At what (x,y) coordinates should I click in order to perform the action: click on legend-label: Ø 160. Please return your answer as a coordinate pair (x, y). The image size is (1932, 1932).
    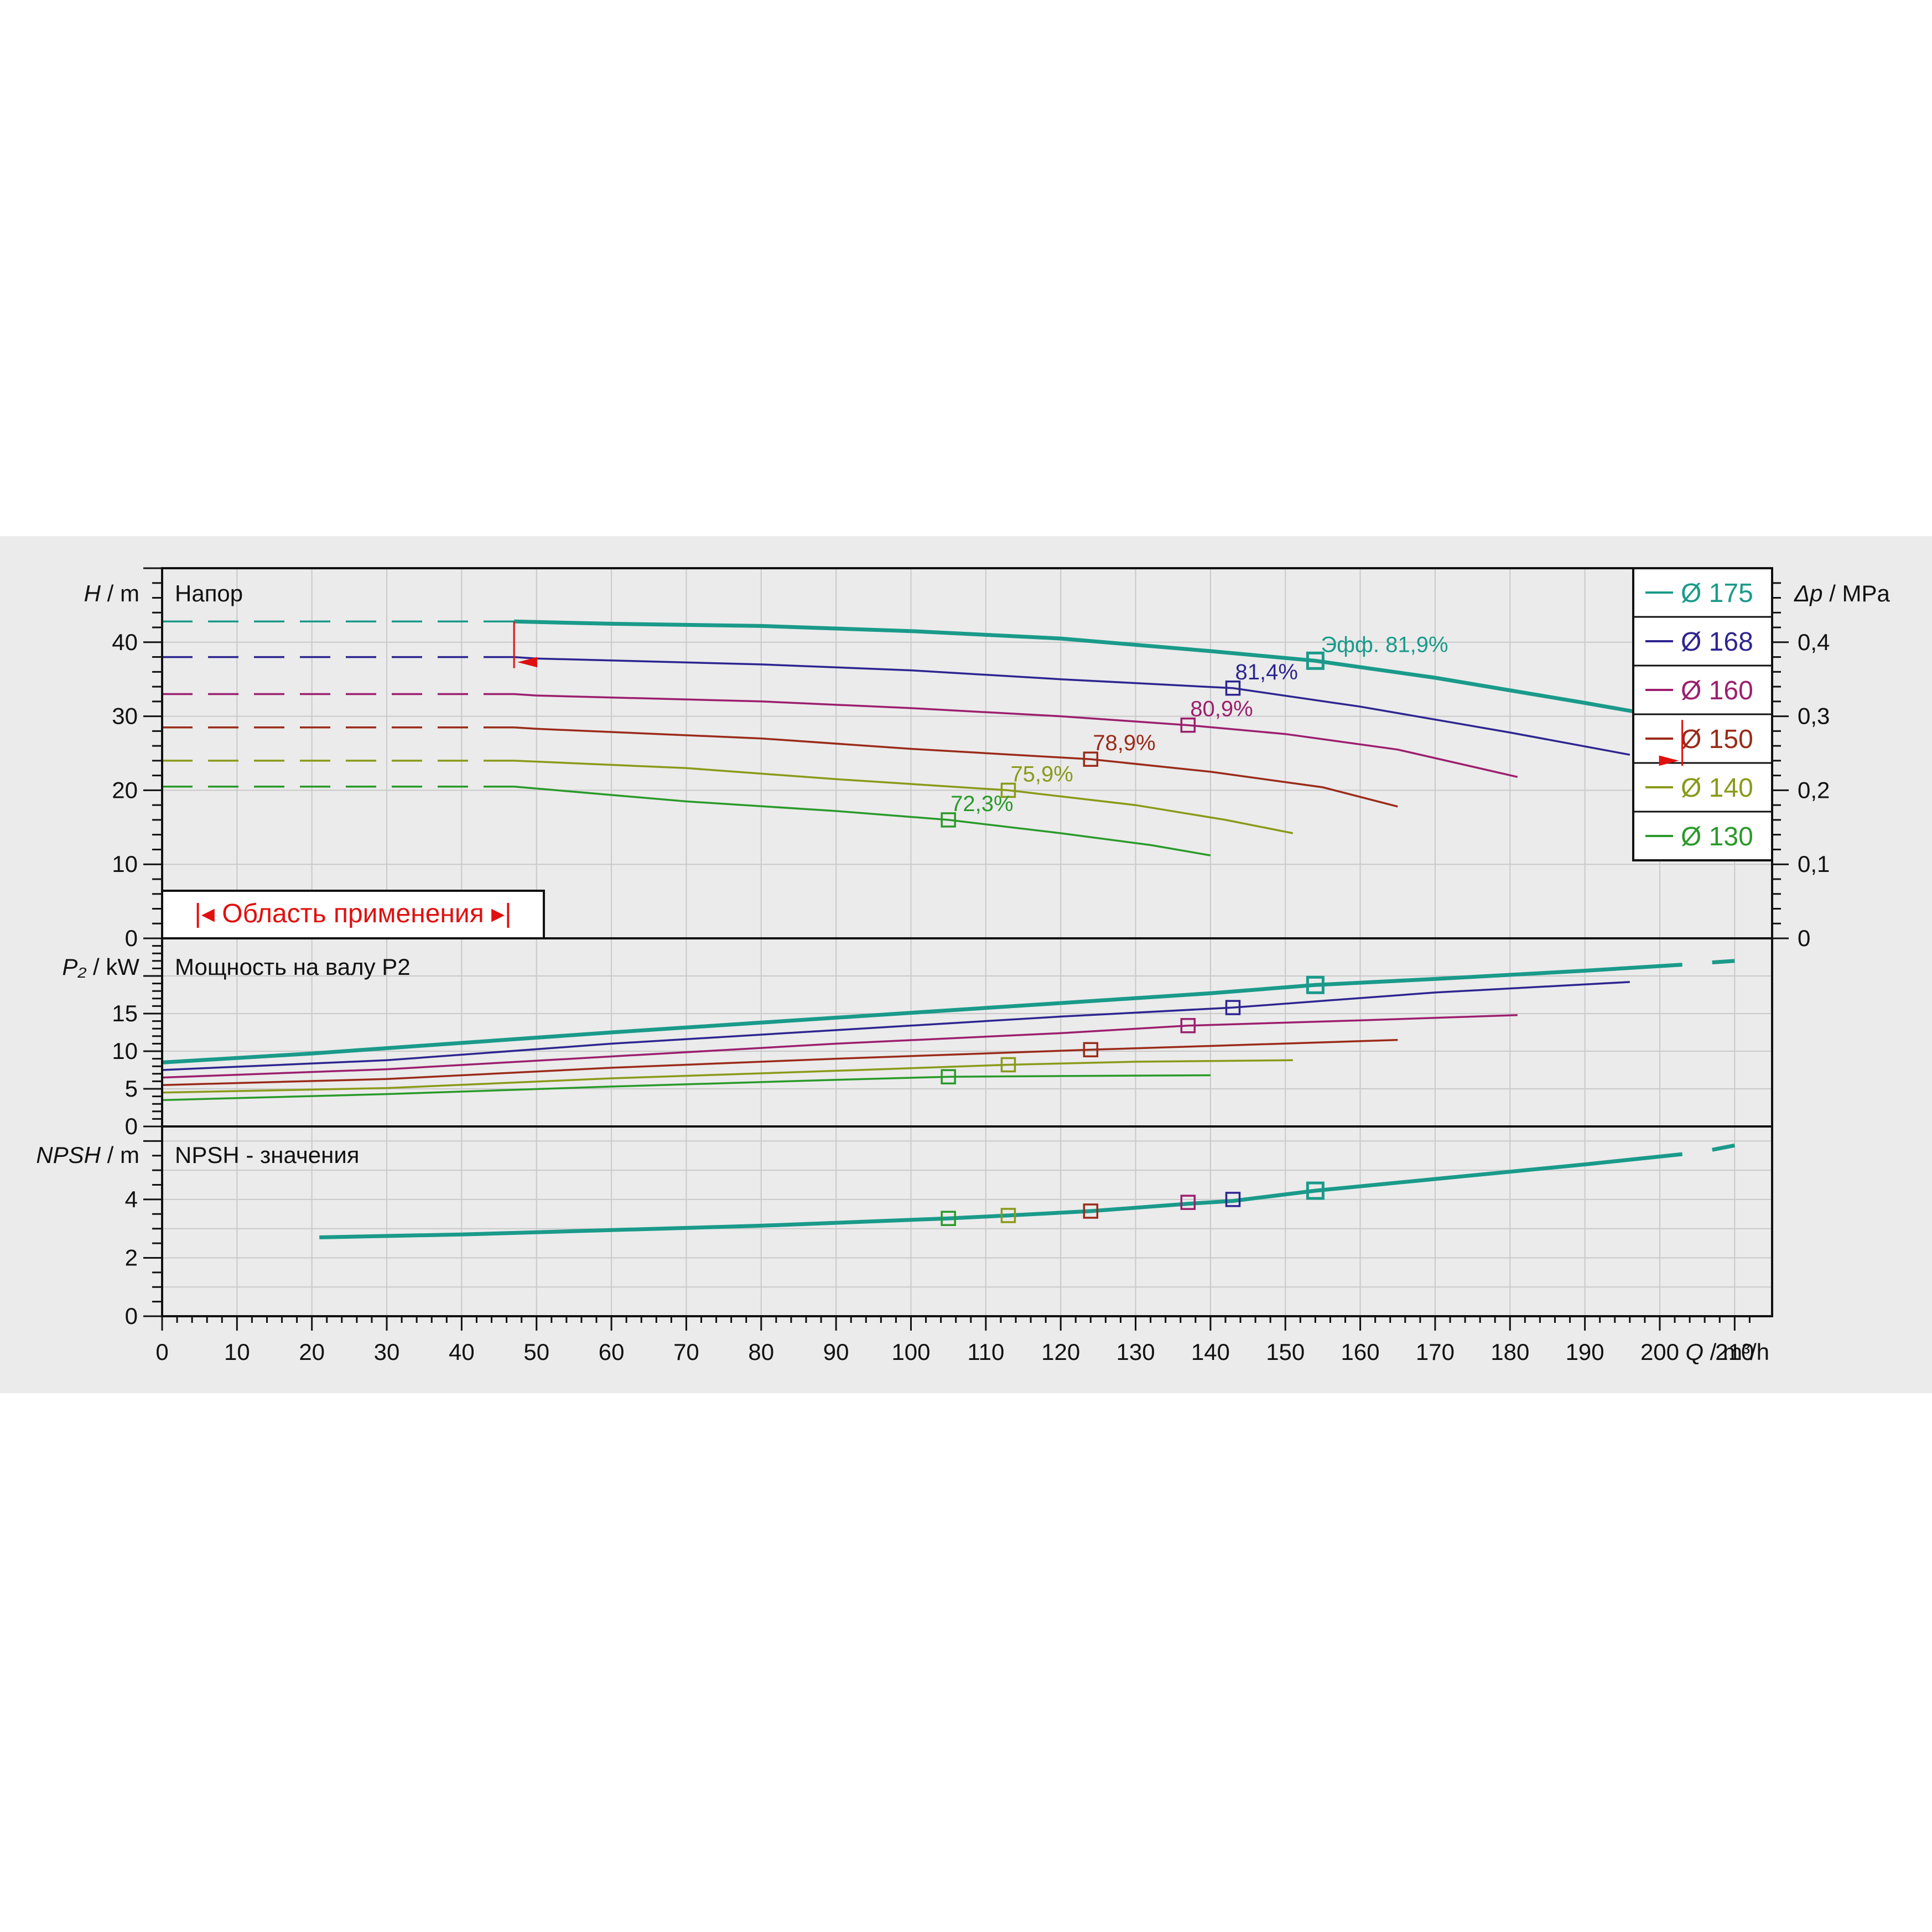
    Looking at the image, I should click on (1717, 691).